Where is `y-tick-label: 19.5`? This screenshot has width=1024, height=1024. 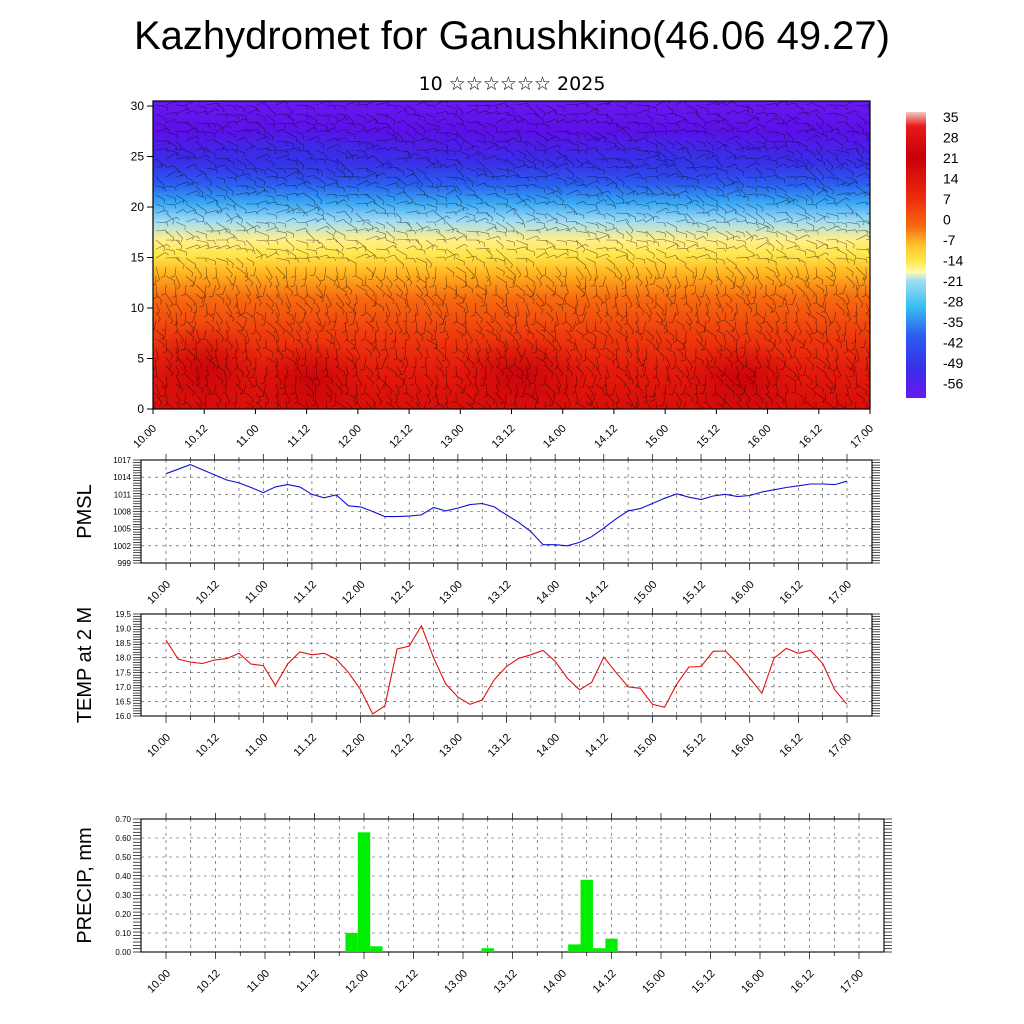 y-tick-label: 19.5 is located at coordinates (123, 614).